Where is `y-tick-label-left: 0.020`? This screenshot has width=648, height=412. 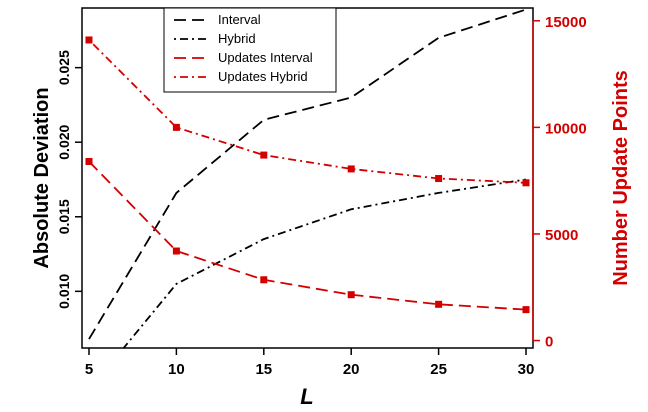 y-tick-label-left: 0.020 is located at coordinates (64, 141).